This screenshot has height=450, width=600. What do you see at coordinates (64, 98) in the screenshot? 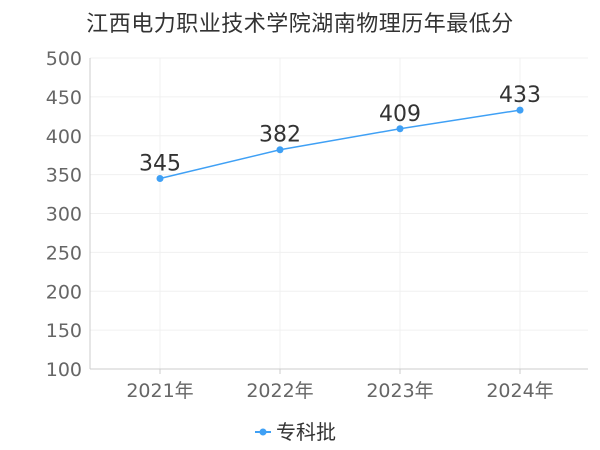
I see `y-tick-label: 450` at bounding box center [64, 98].